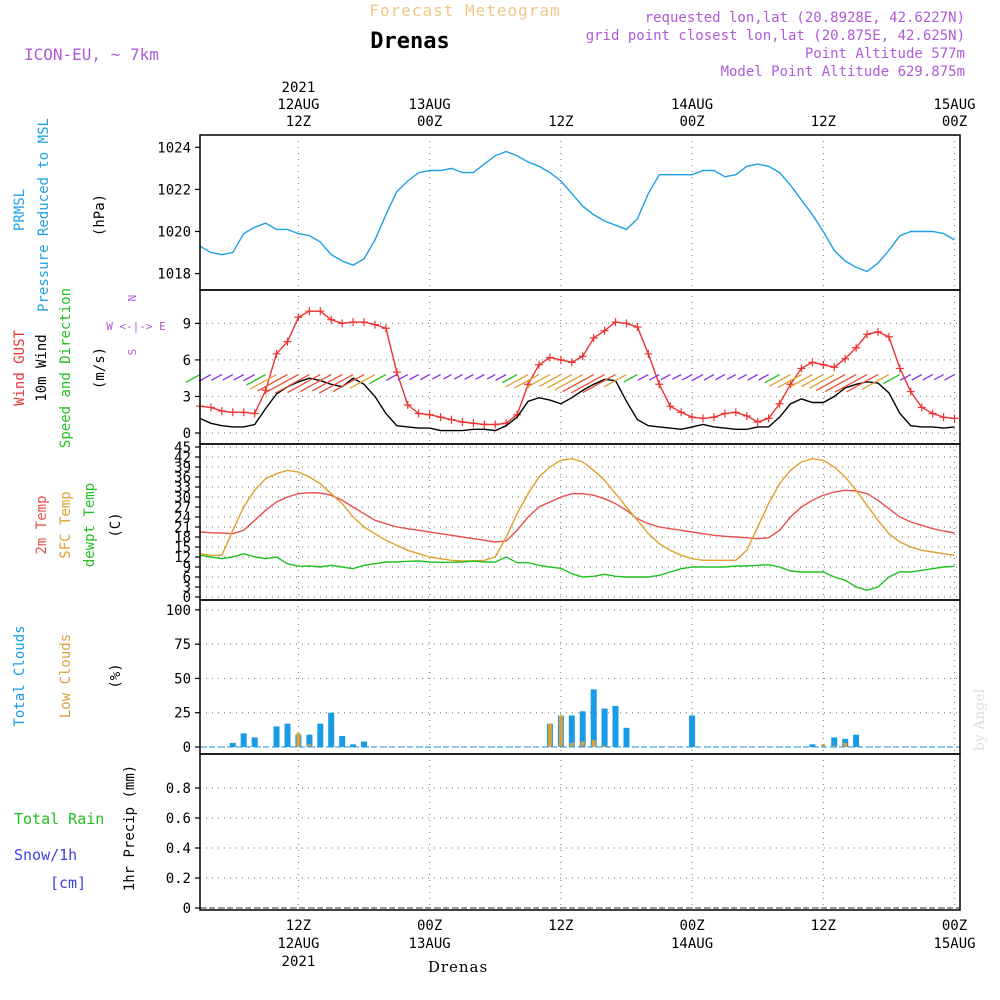 This screenshot has height=1000, width=1000. I want to click on watermark: by Angel, so click(980, 719).